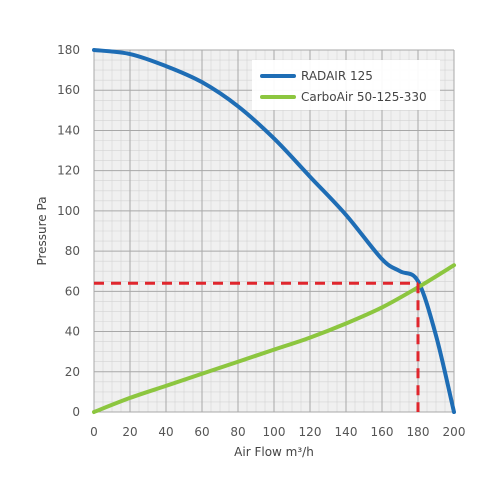 This screenshot has height=500, width=500. I want to click on x-tick-label: 40, so click(165, 432).